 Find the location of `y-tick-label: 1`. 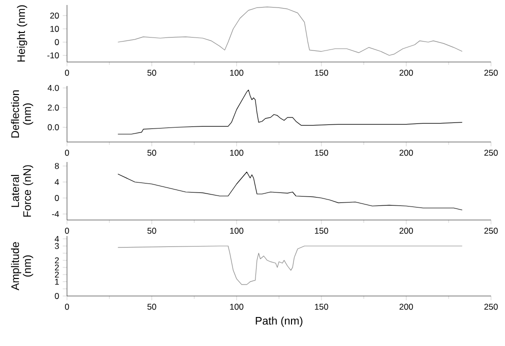

y-tick-label: 1 is located at coordinates (57, 281).